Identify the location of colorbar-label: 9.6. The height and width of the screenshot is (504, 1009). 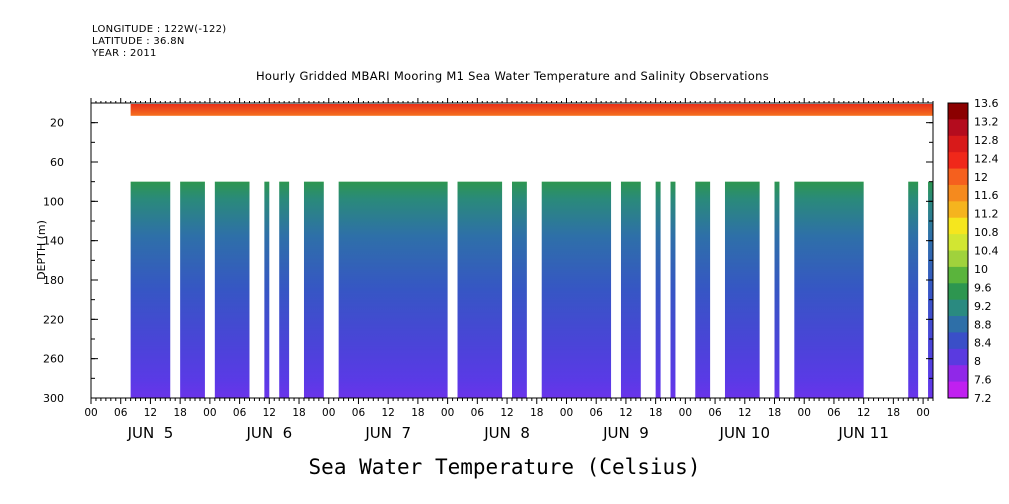
(983, 287).